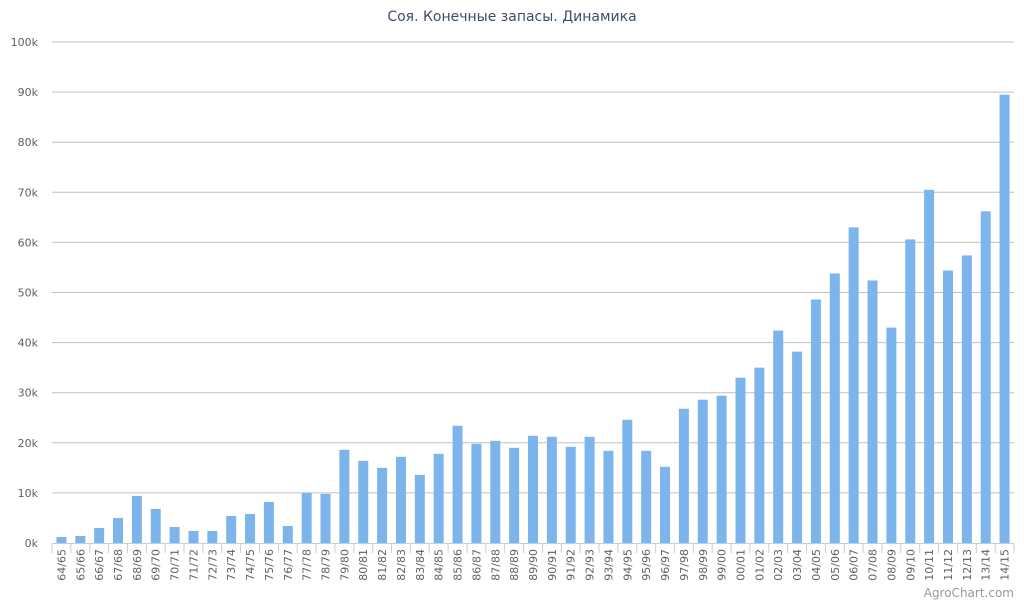  I want to click on x-tick-label: 14/15, so click(1005, 565).